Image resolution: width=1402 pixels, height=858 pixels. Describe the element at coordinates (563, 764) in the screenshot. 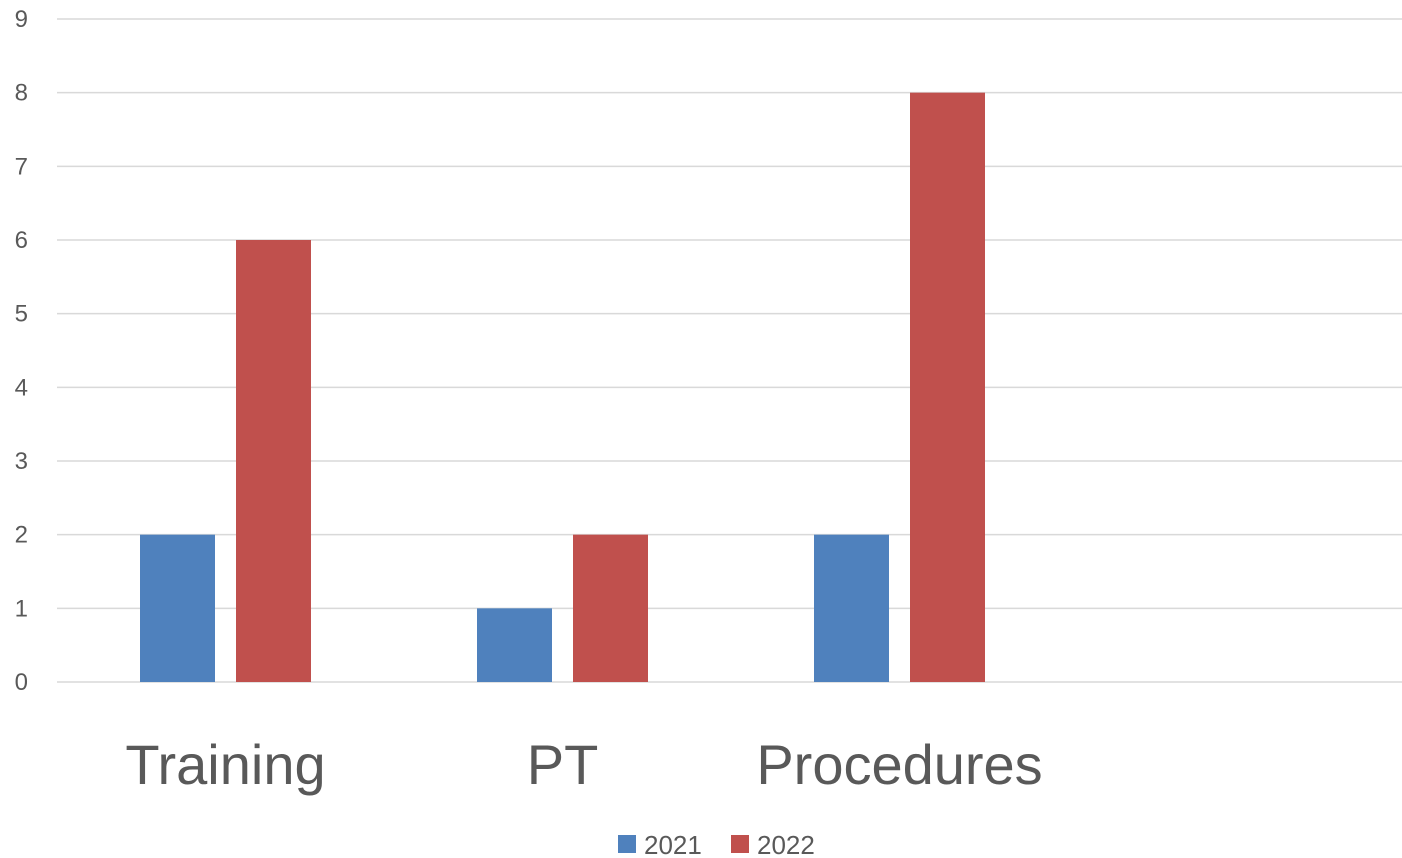

I see `category-label: PT` at that location.